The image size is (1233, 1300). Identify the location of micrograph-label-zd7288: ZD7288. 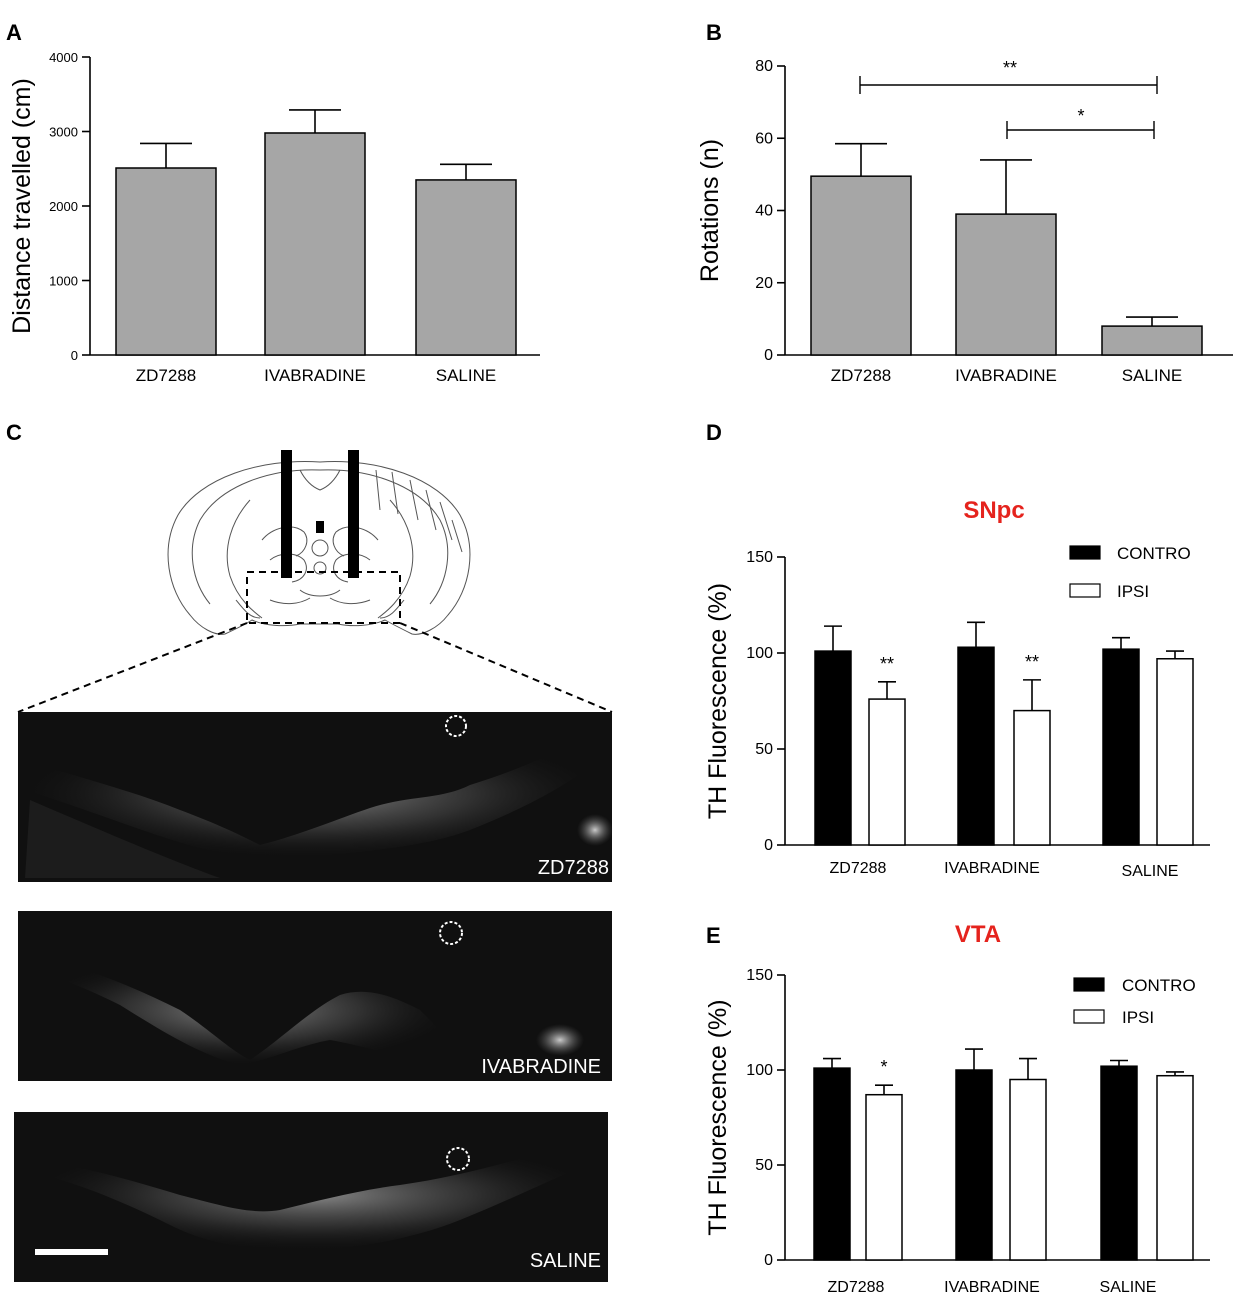
(573, 868).